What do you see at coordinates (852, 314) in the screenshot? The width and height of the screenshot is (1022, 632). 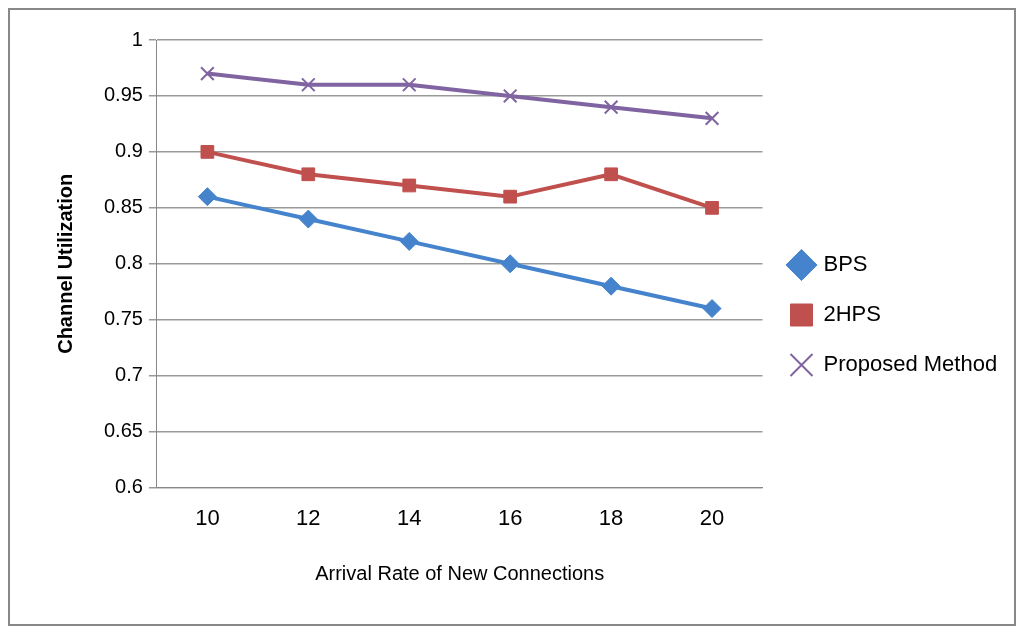 I see `legend-label: 2HPS` at bounding box center [852, 314].